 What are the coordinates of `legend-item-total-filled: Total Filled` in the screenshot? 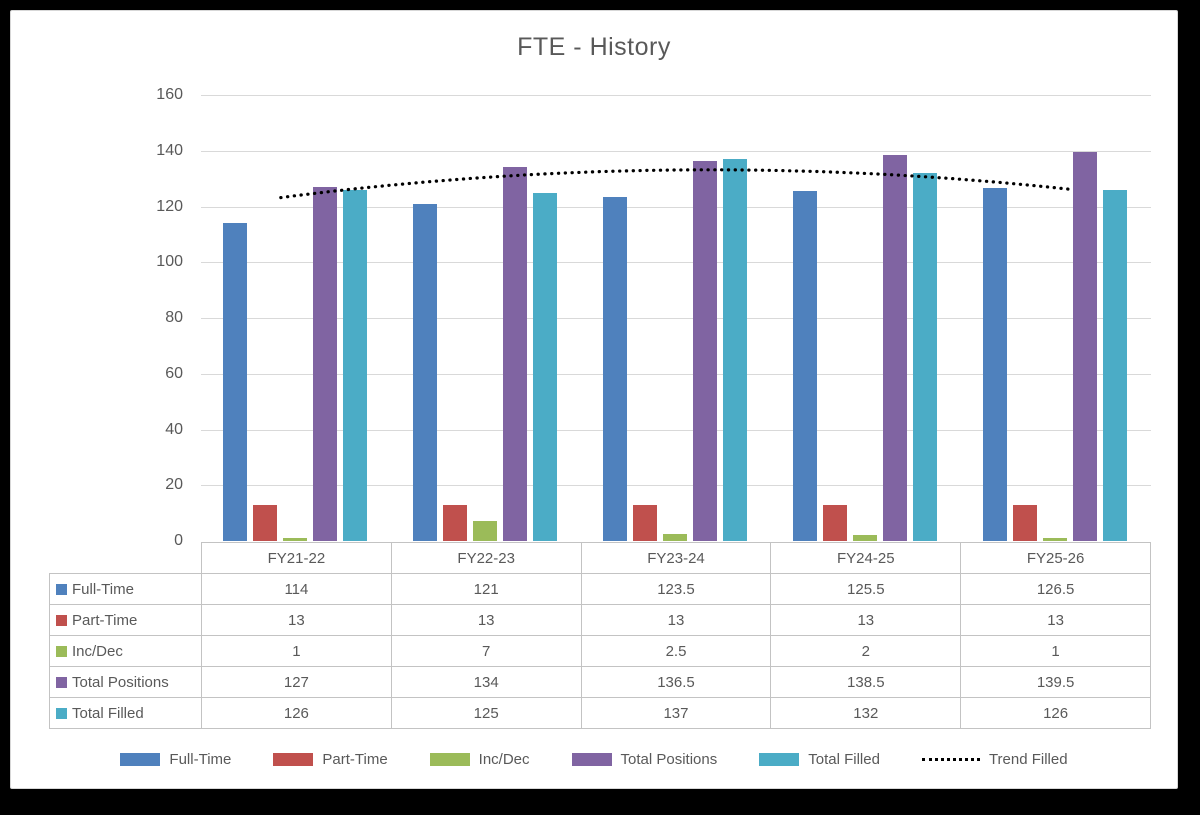 It's located at (819, 759).